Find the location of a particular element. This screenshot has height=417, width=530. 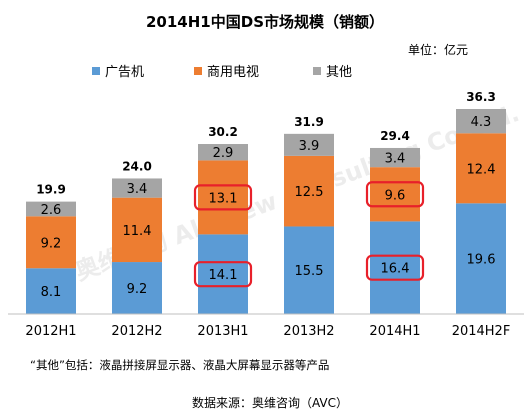

value-label-other-2013h2: 3.9 is located at coordinates (309, 146).